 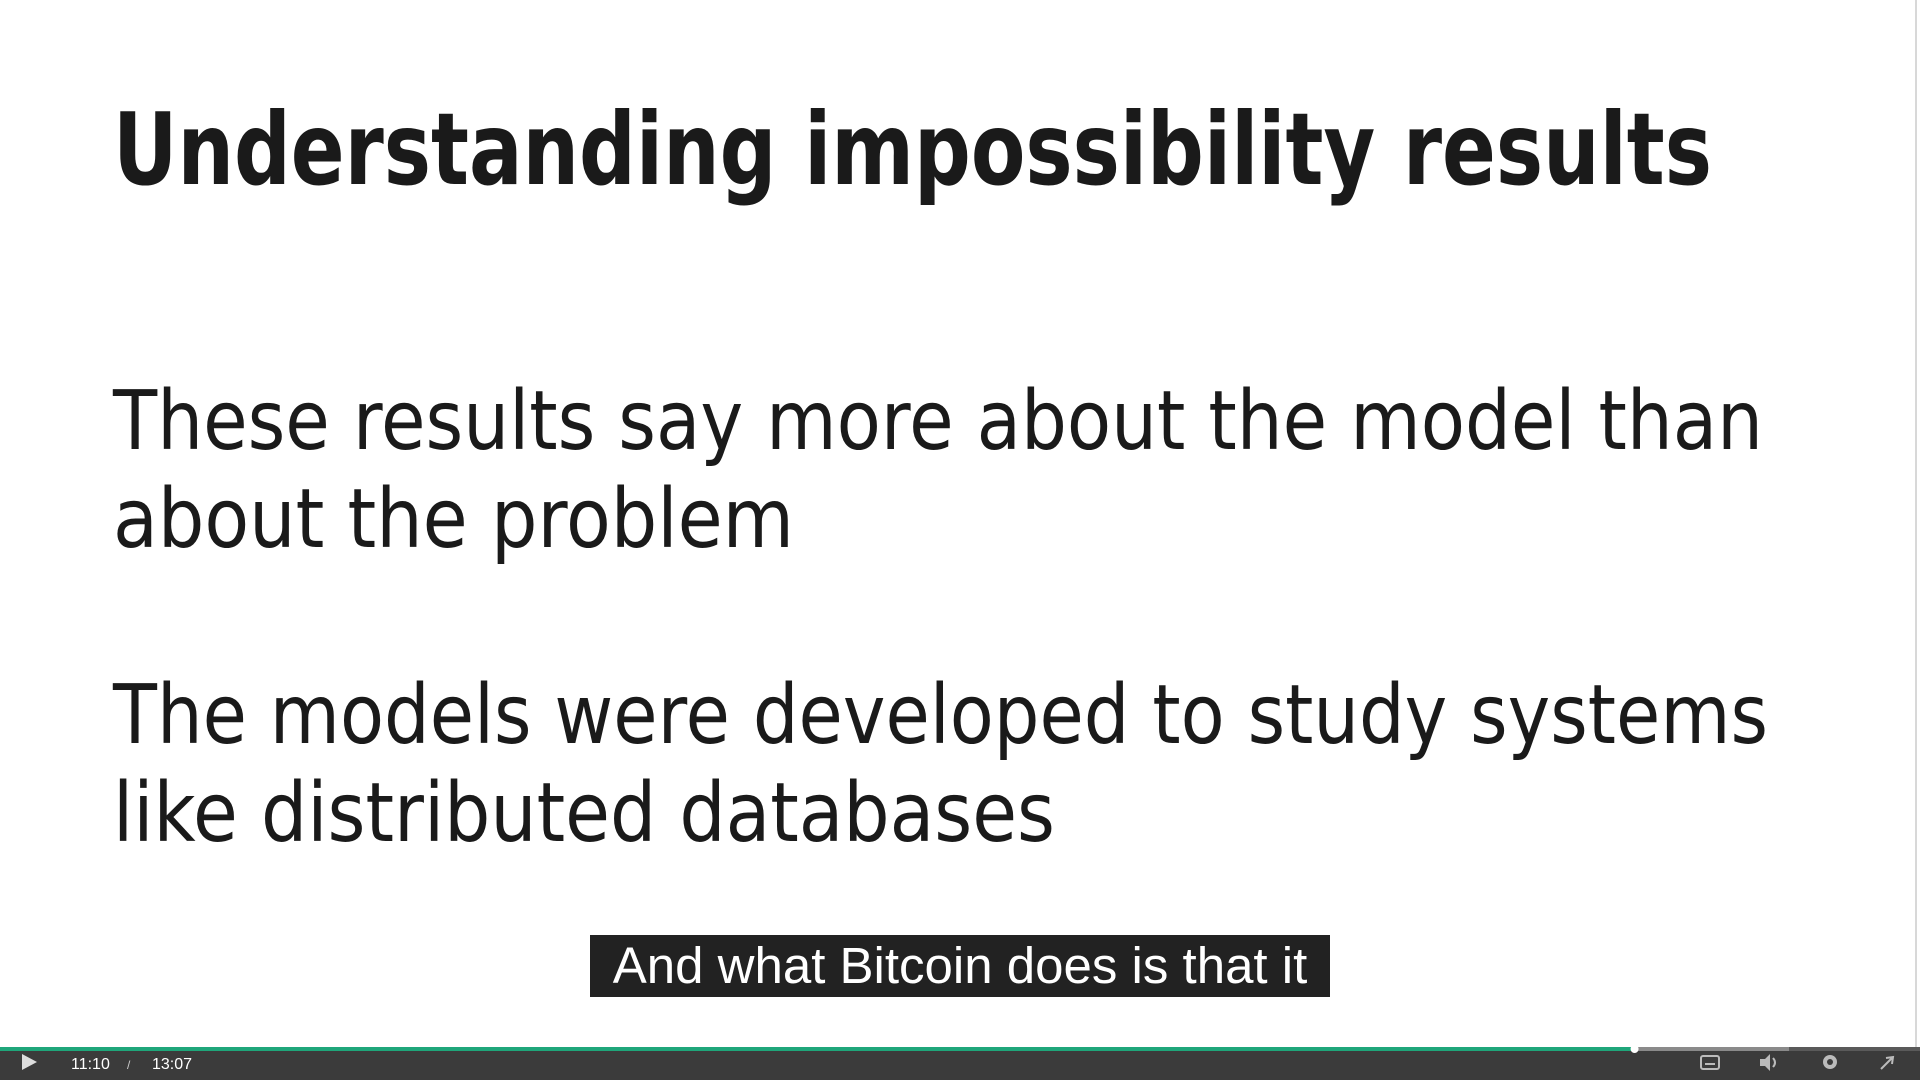 What do you see at coordinates (1768, 1062) in the screenshot?
I see `volume-button` at bounding box center [1768, 1062].